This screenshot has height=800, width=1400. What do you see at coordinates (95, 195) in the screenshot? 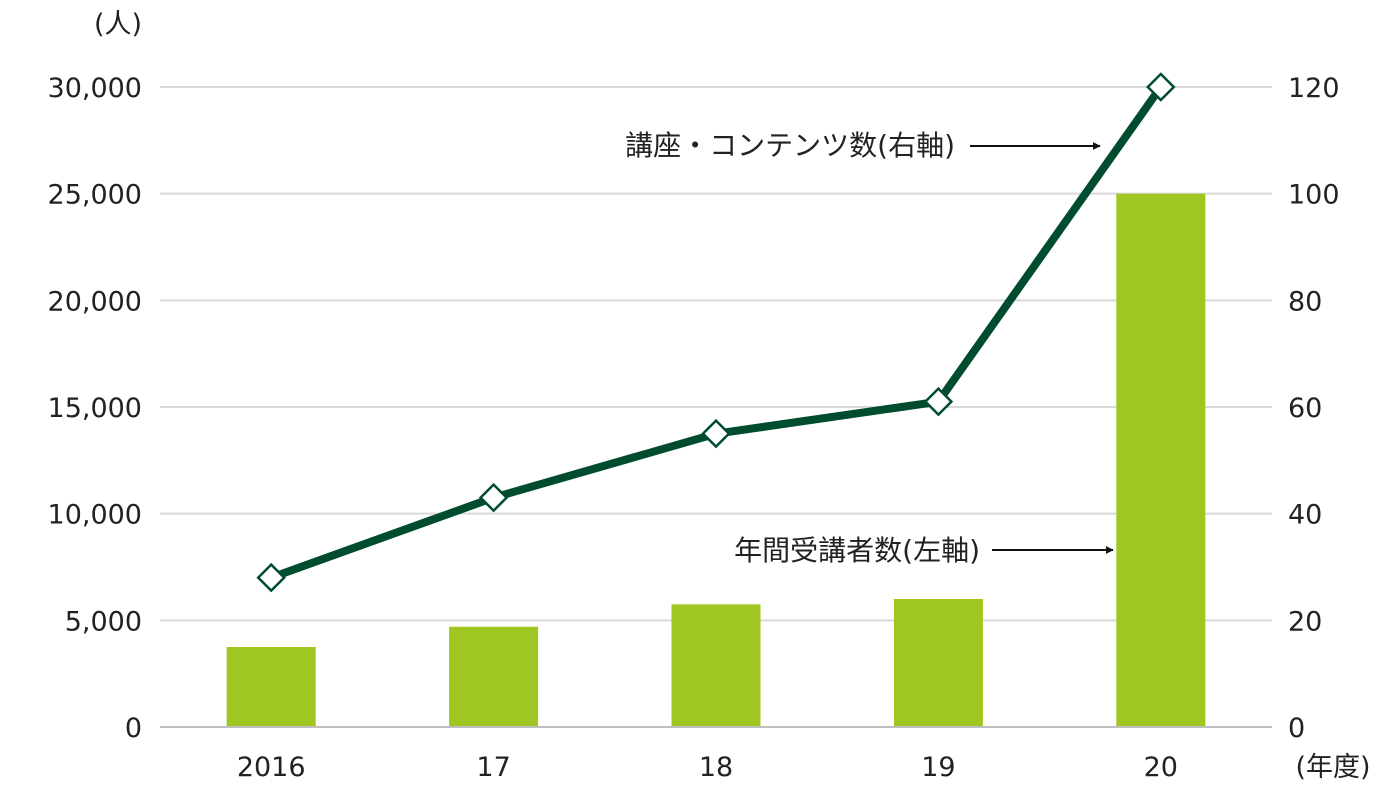
I see `left-axis-tick-label: 25,000` at bounding box center [95, 195].